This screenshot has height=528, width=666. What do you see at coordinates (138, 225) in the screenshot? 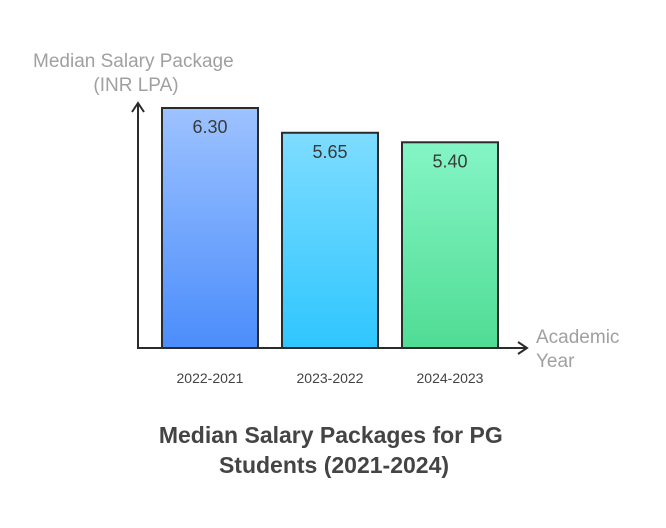
I see `y-axis` at bounding box center [138, 225].